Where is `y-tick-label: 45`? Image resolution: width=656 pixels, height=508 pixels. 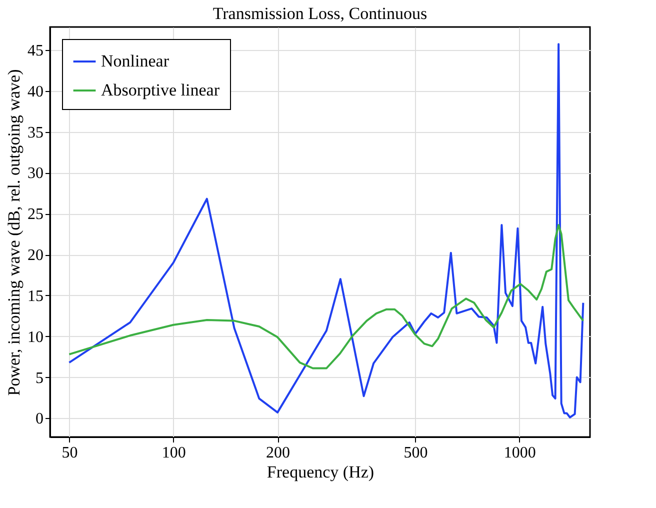
y-tick-label: 45 is located at coordinates (36, 51).